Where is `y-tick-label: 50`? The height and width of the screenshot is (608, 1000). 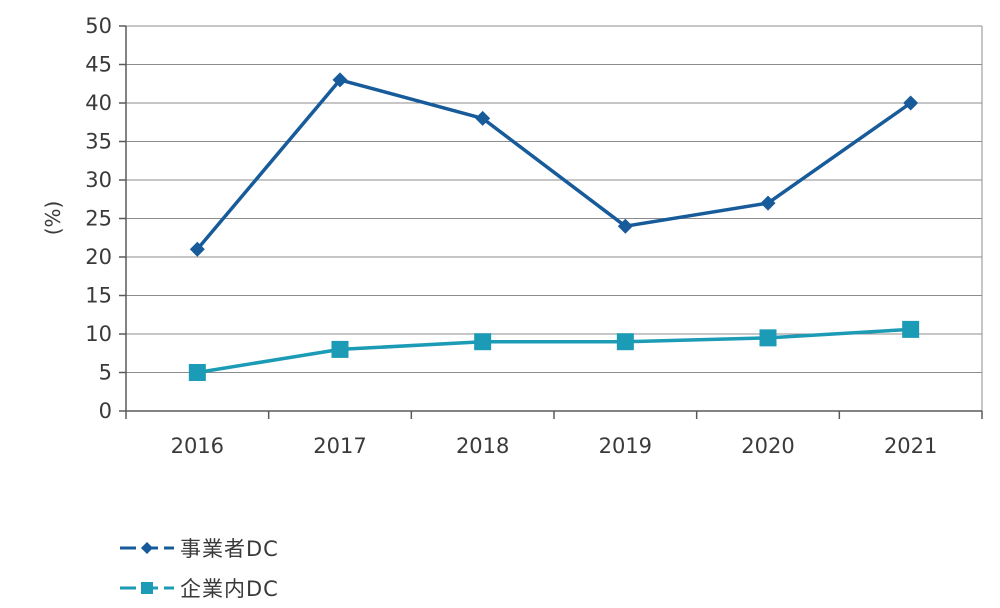
y-tick-label: 50 is located at coordinates (98, 26).